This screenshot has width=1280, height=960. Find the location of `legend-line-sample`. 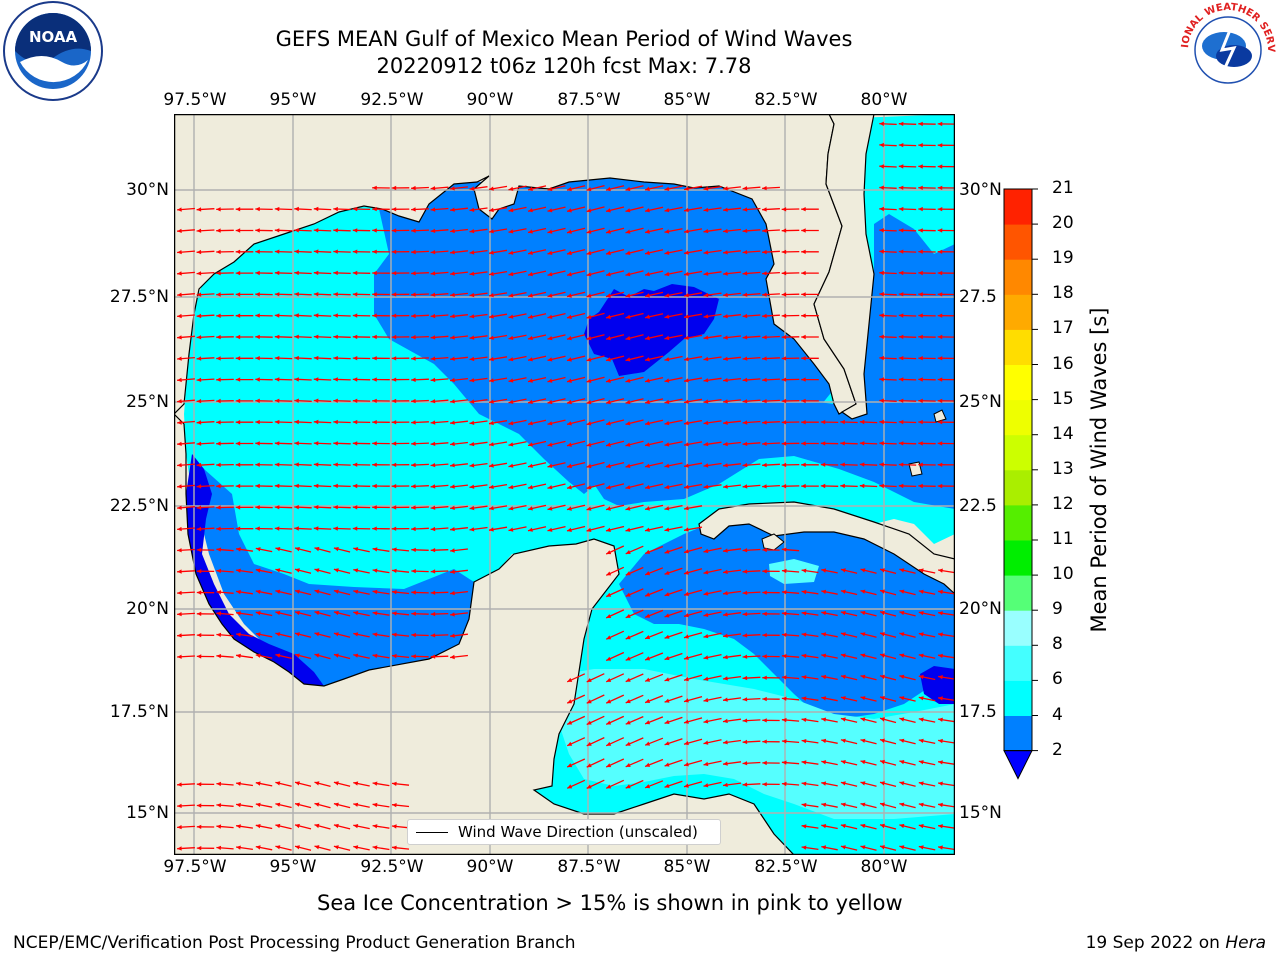

legend-line-sample is located at coordinates (432, 832).